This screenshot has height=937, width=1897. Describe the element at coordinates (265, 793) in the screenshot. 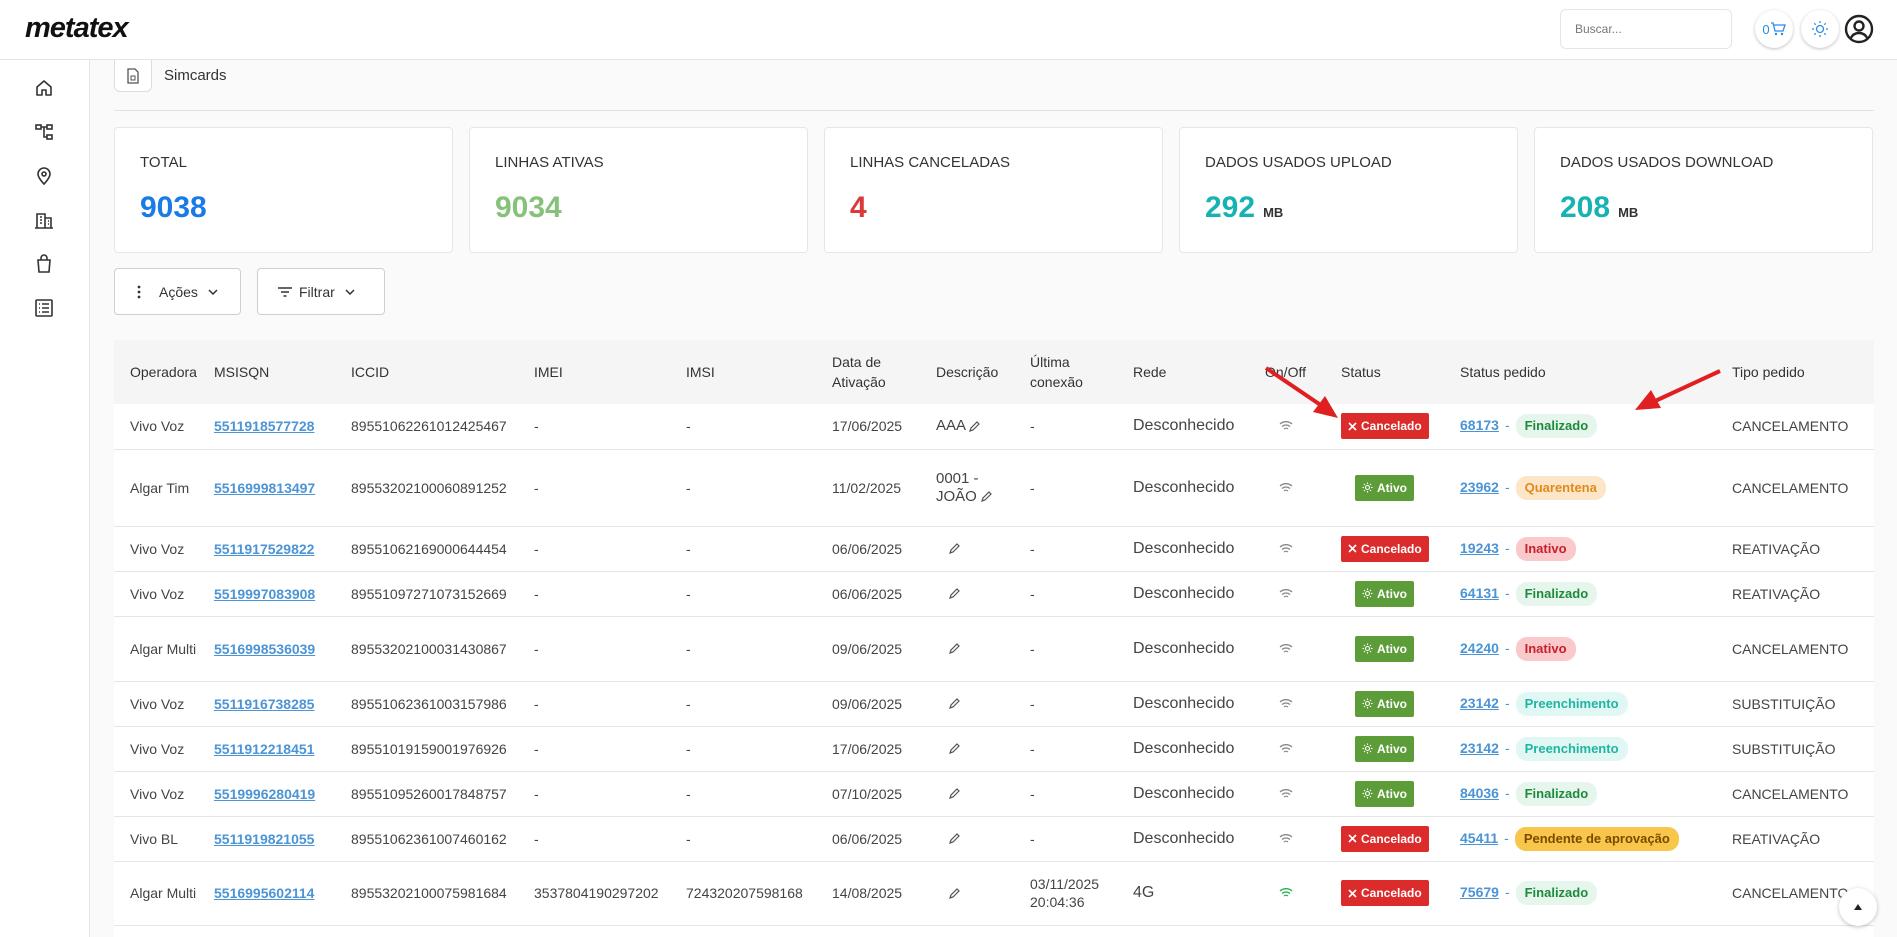

I see `msisdn-link: 5519996280419` at that location.